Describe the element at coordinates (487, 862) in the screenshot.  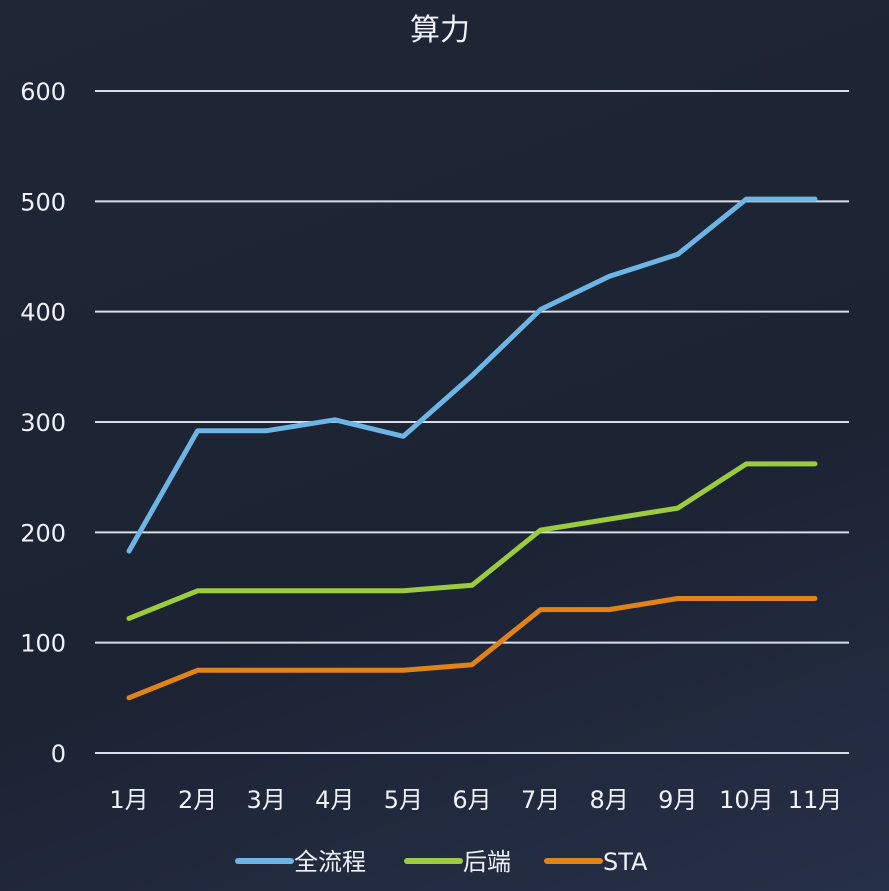
I see `legend-label: 后端` at that location.